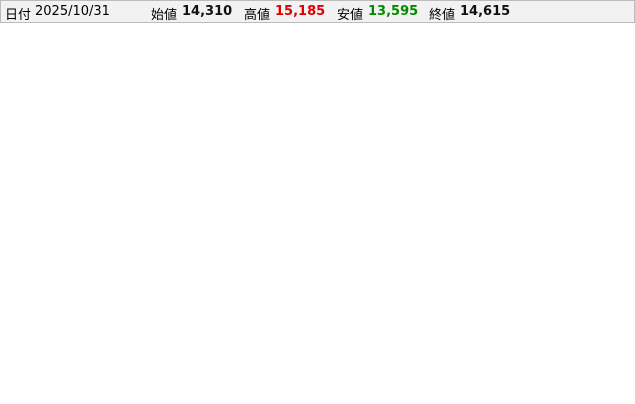 The height and width of the screenshot is (404, 635). Describe the element at coordinates (618, 159) in the screenshot. I see `y-tick-label: 10000` at that location.